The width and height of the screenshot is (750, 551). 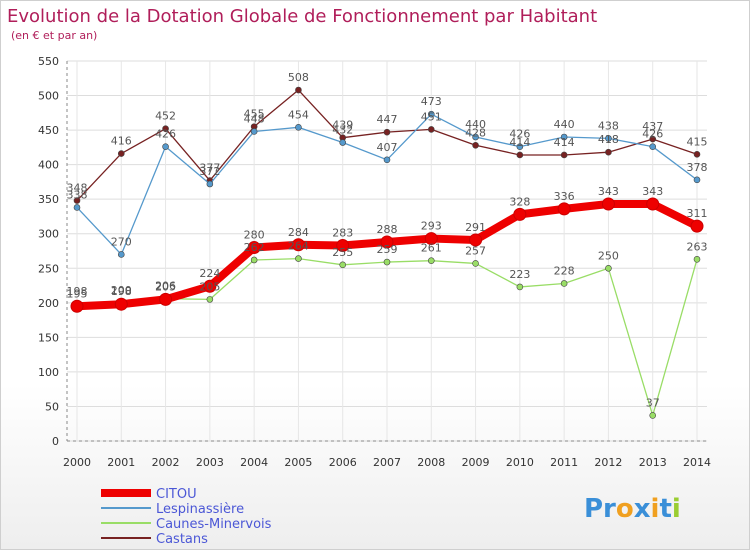 What do you see at coordinates (342, 125) in the screenshot?
I see `data-label: 439` at bounding box center [342, 125].